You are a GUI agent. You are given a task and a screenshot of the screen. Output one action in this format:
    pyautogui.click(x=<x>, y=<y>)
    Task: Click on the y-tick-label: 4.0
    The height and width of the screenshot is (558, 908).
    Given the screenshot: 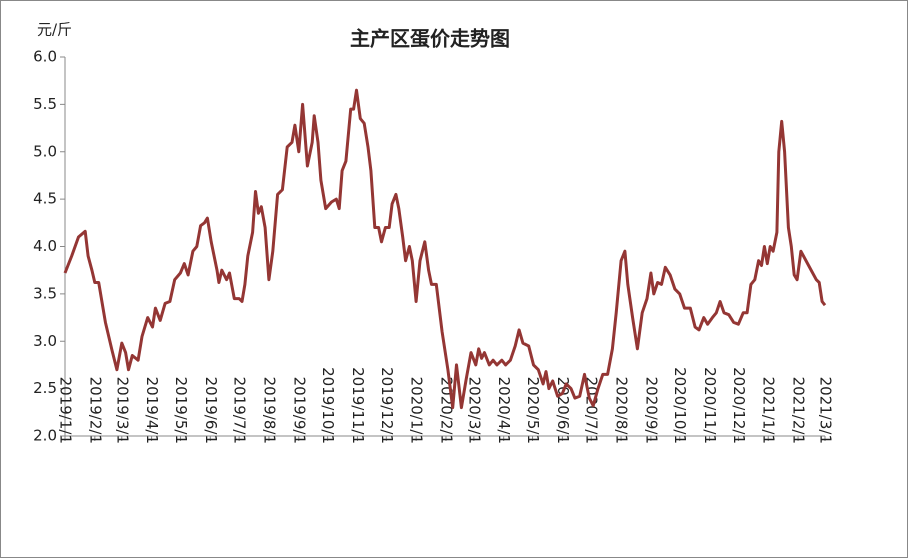 What is the action you would take?
    pyautogui.click(x=45, y=246)
    